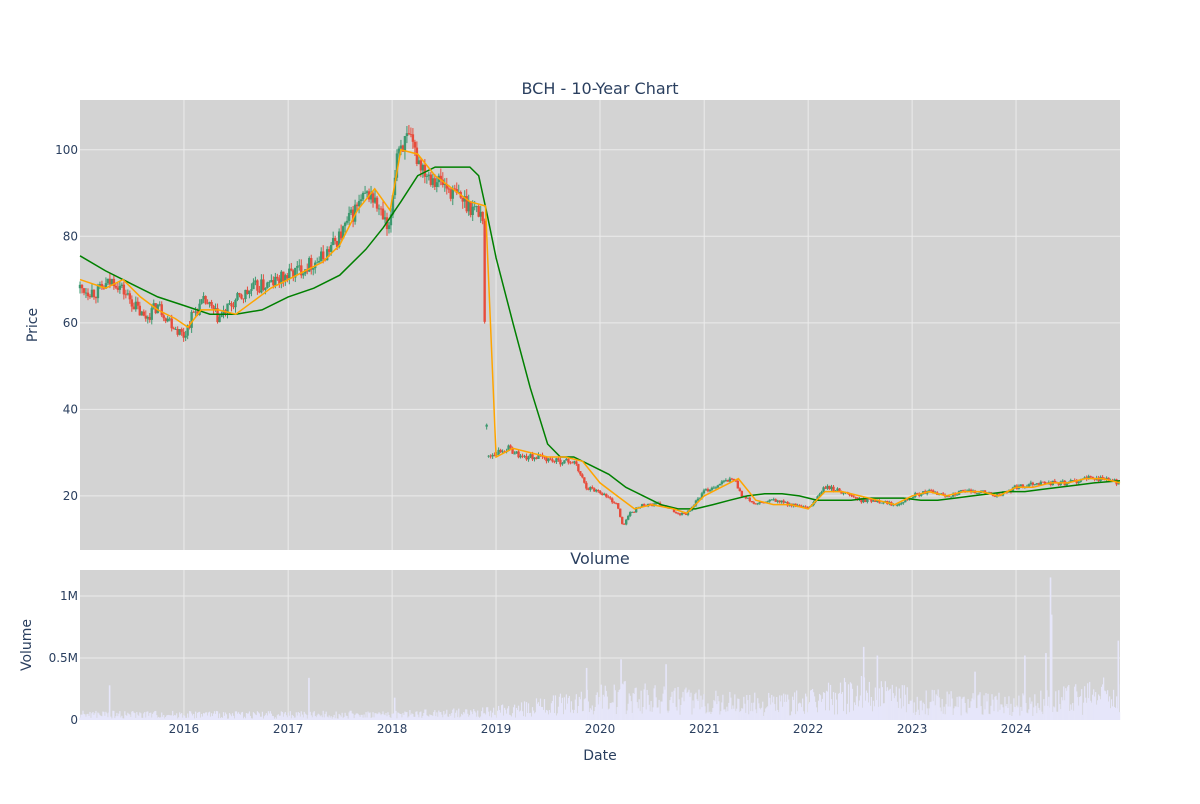 This screenshot has width=1200, height=804. I want to click on price-y-tick-label: 80, so click(70, 236).